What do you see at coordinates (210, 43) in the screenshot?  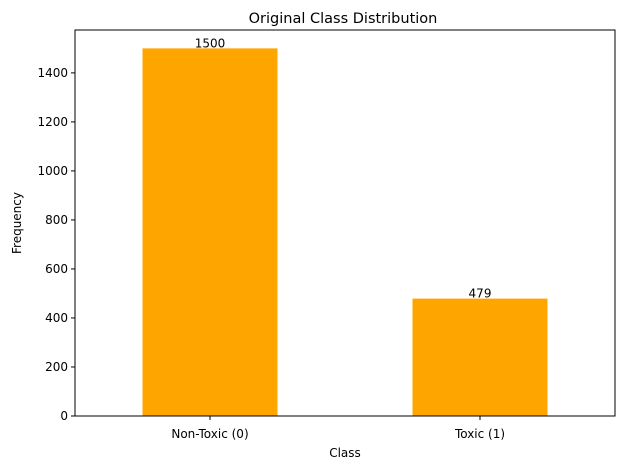 I see `data-label-0: 1500` at bounding box center [210, 43].